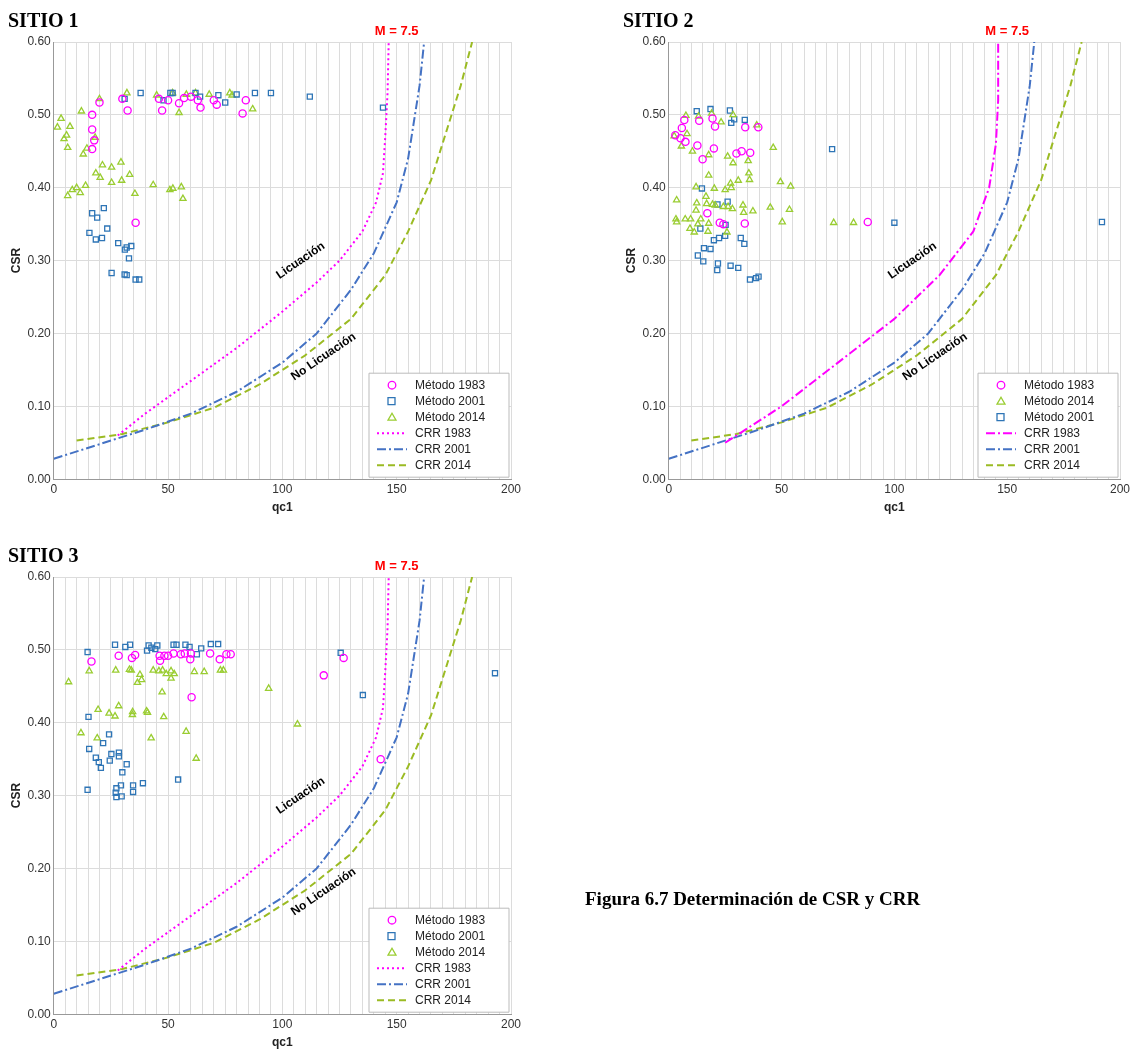 The height and width of the screenshot is (1058, 1134). I want to click on x-tick-label: 100, so click(894, 488).